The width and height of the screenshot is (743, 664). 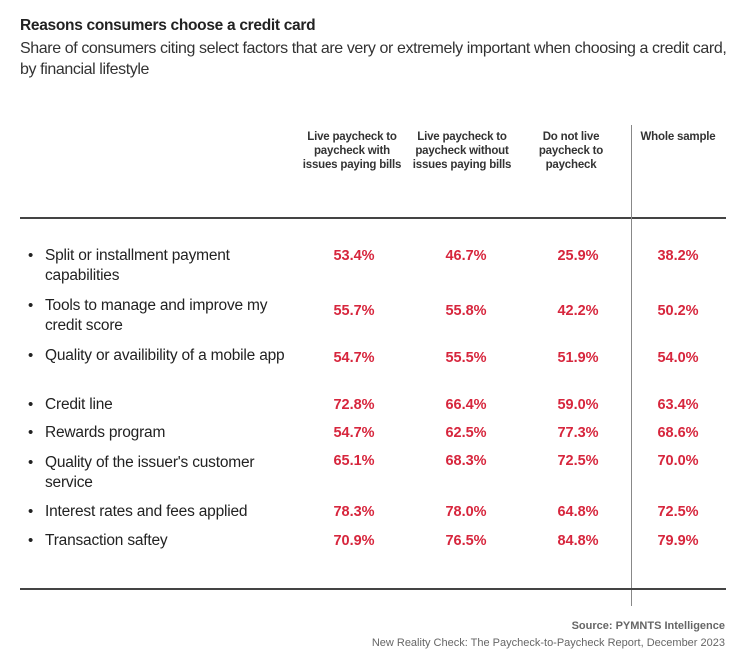 I want to click on value-cell: 78.3%, so click(x=354, y=512).